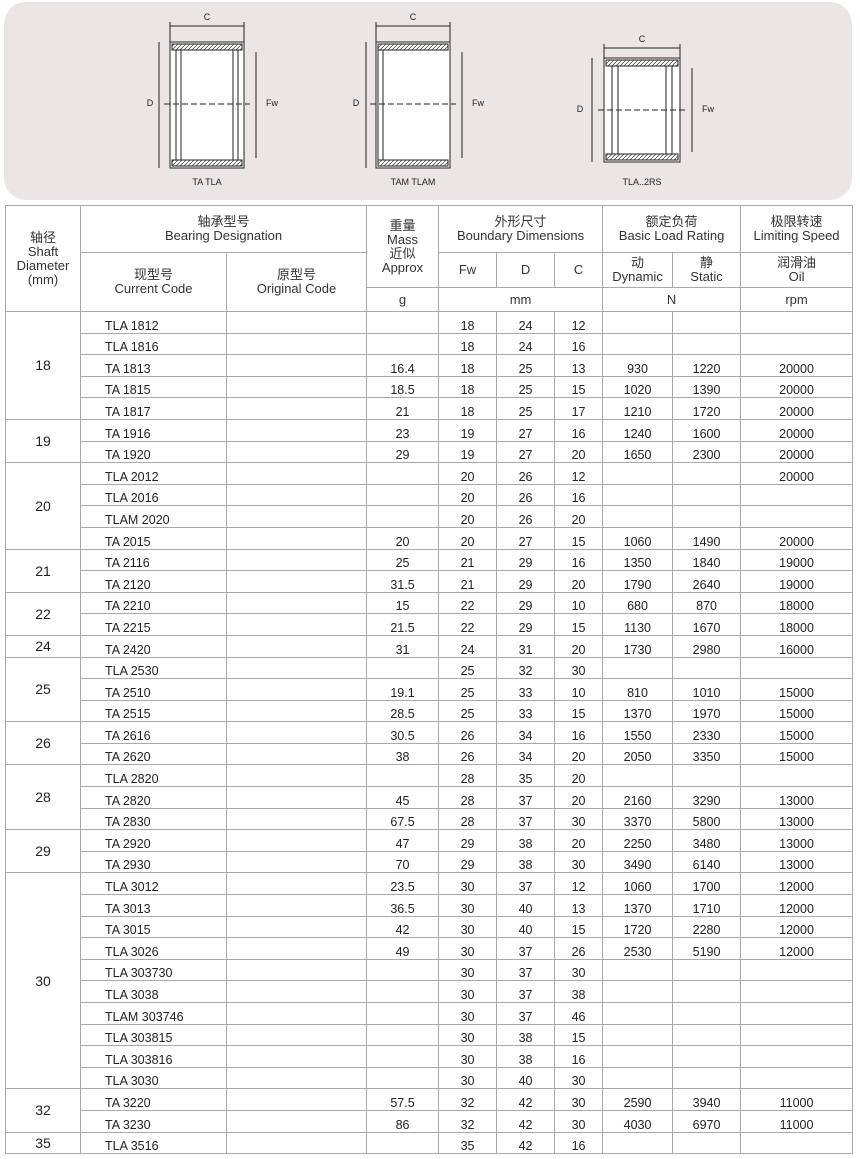 Image resolution: width=860 pixels, height=1159 pixels. What do you see at coordinates (43, 797) in the screenshot?
I see `shaft-cell: 28` at bounding box center [43, 797].